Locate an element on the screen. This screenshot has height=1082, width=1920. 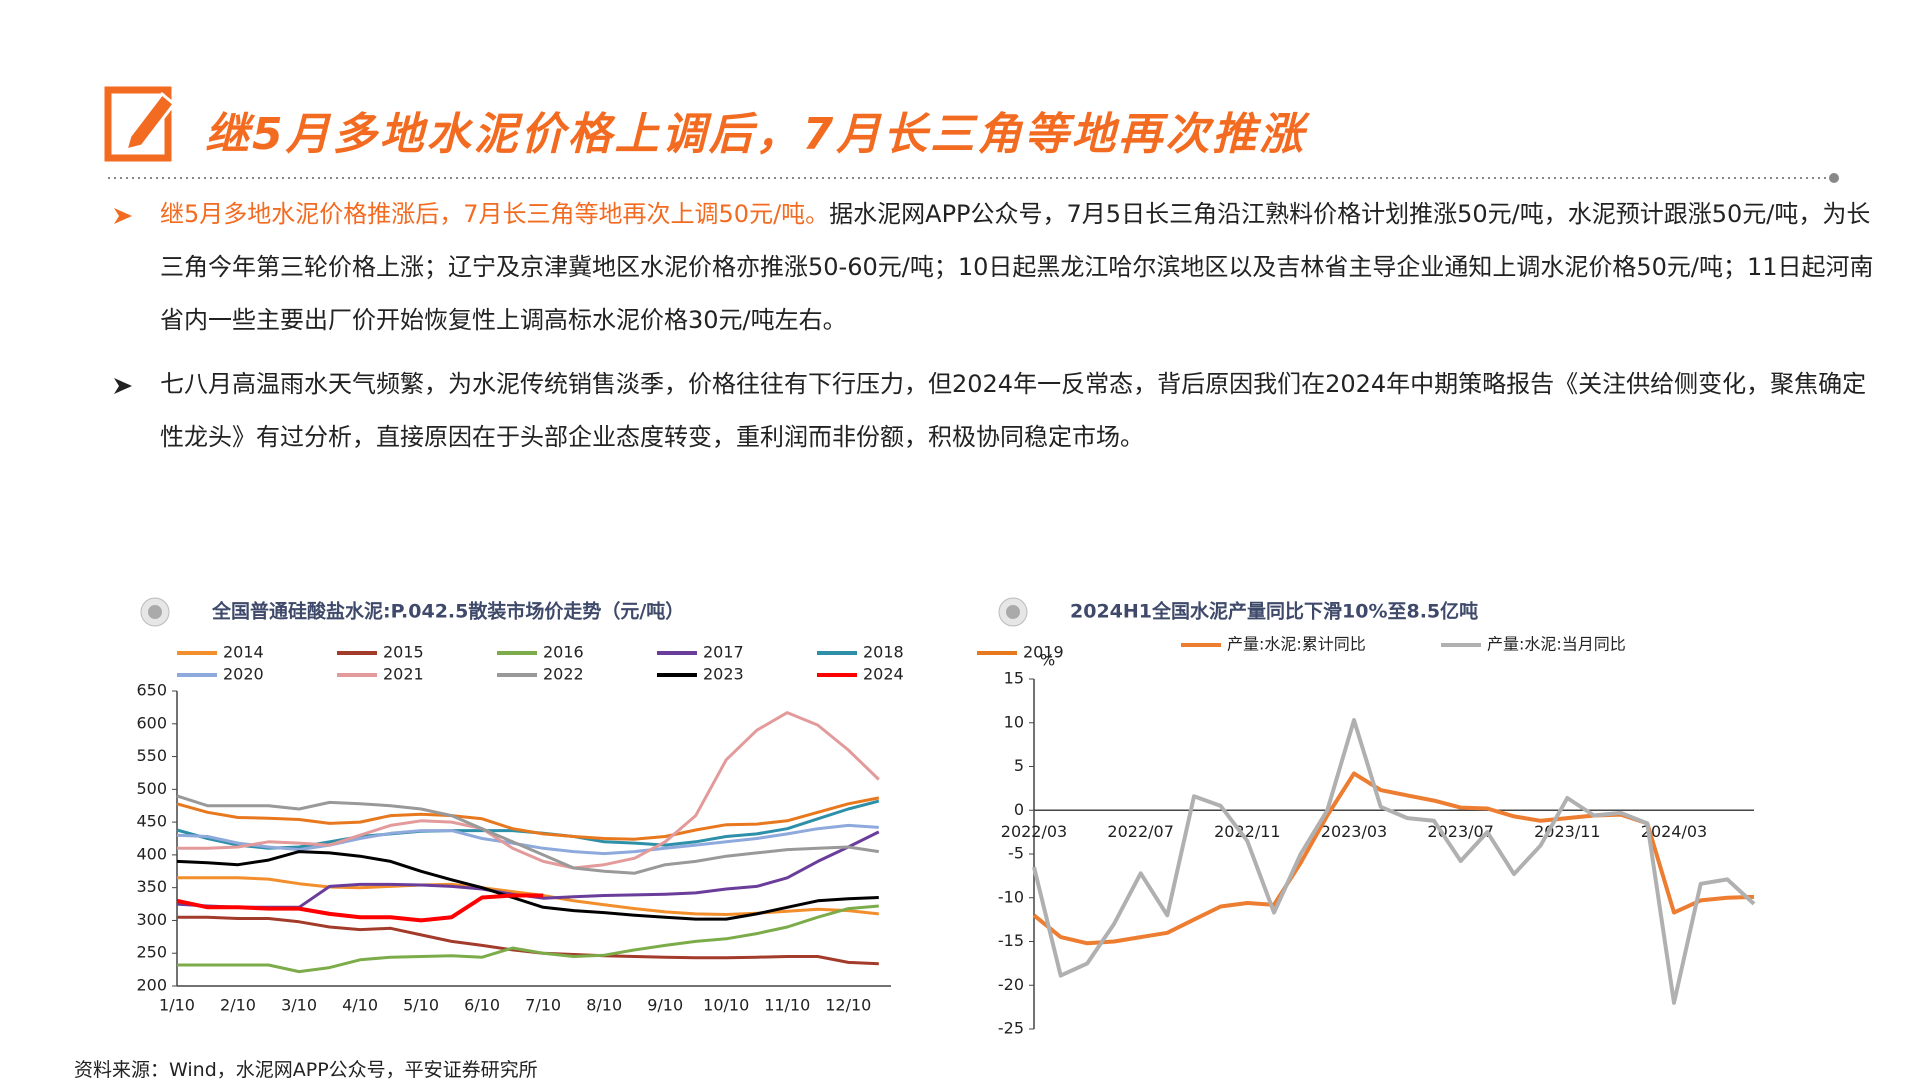
y-tick-label: 600 is located at coordinates (151, 722).